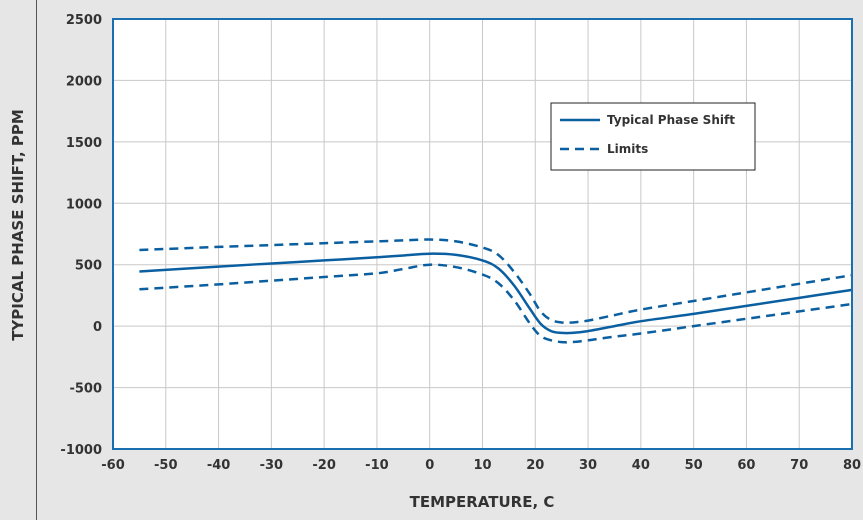 The height and width of the screenshot is (520, 863). Describe the element at coordinates (84, 81) in the screenshot. I see `y-tick-label: 2000` at that location.